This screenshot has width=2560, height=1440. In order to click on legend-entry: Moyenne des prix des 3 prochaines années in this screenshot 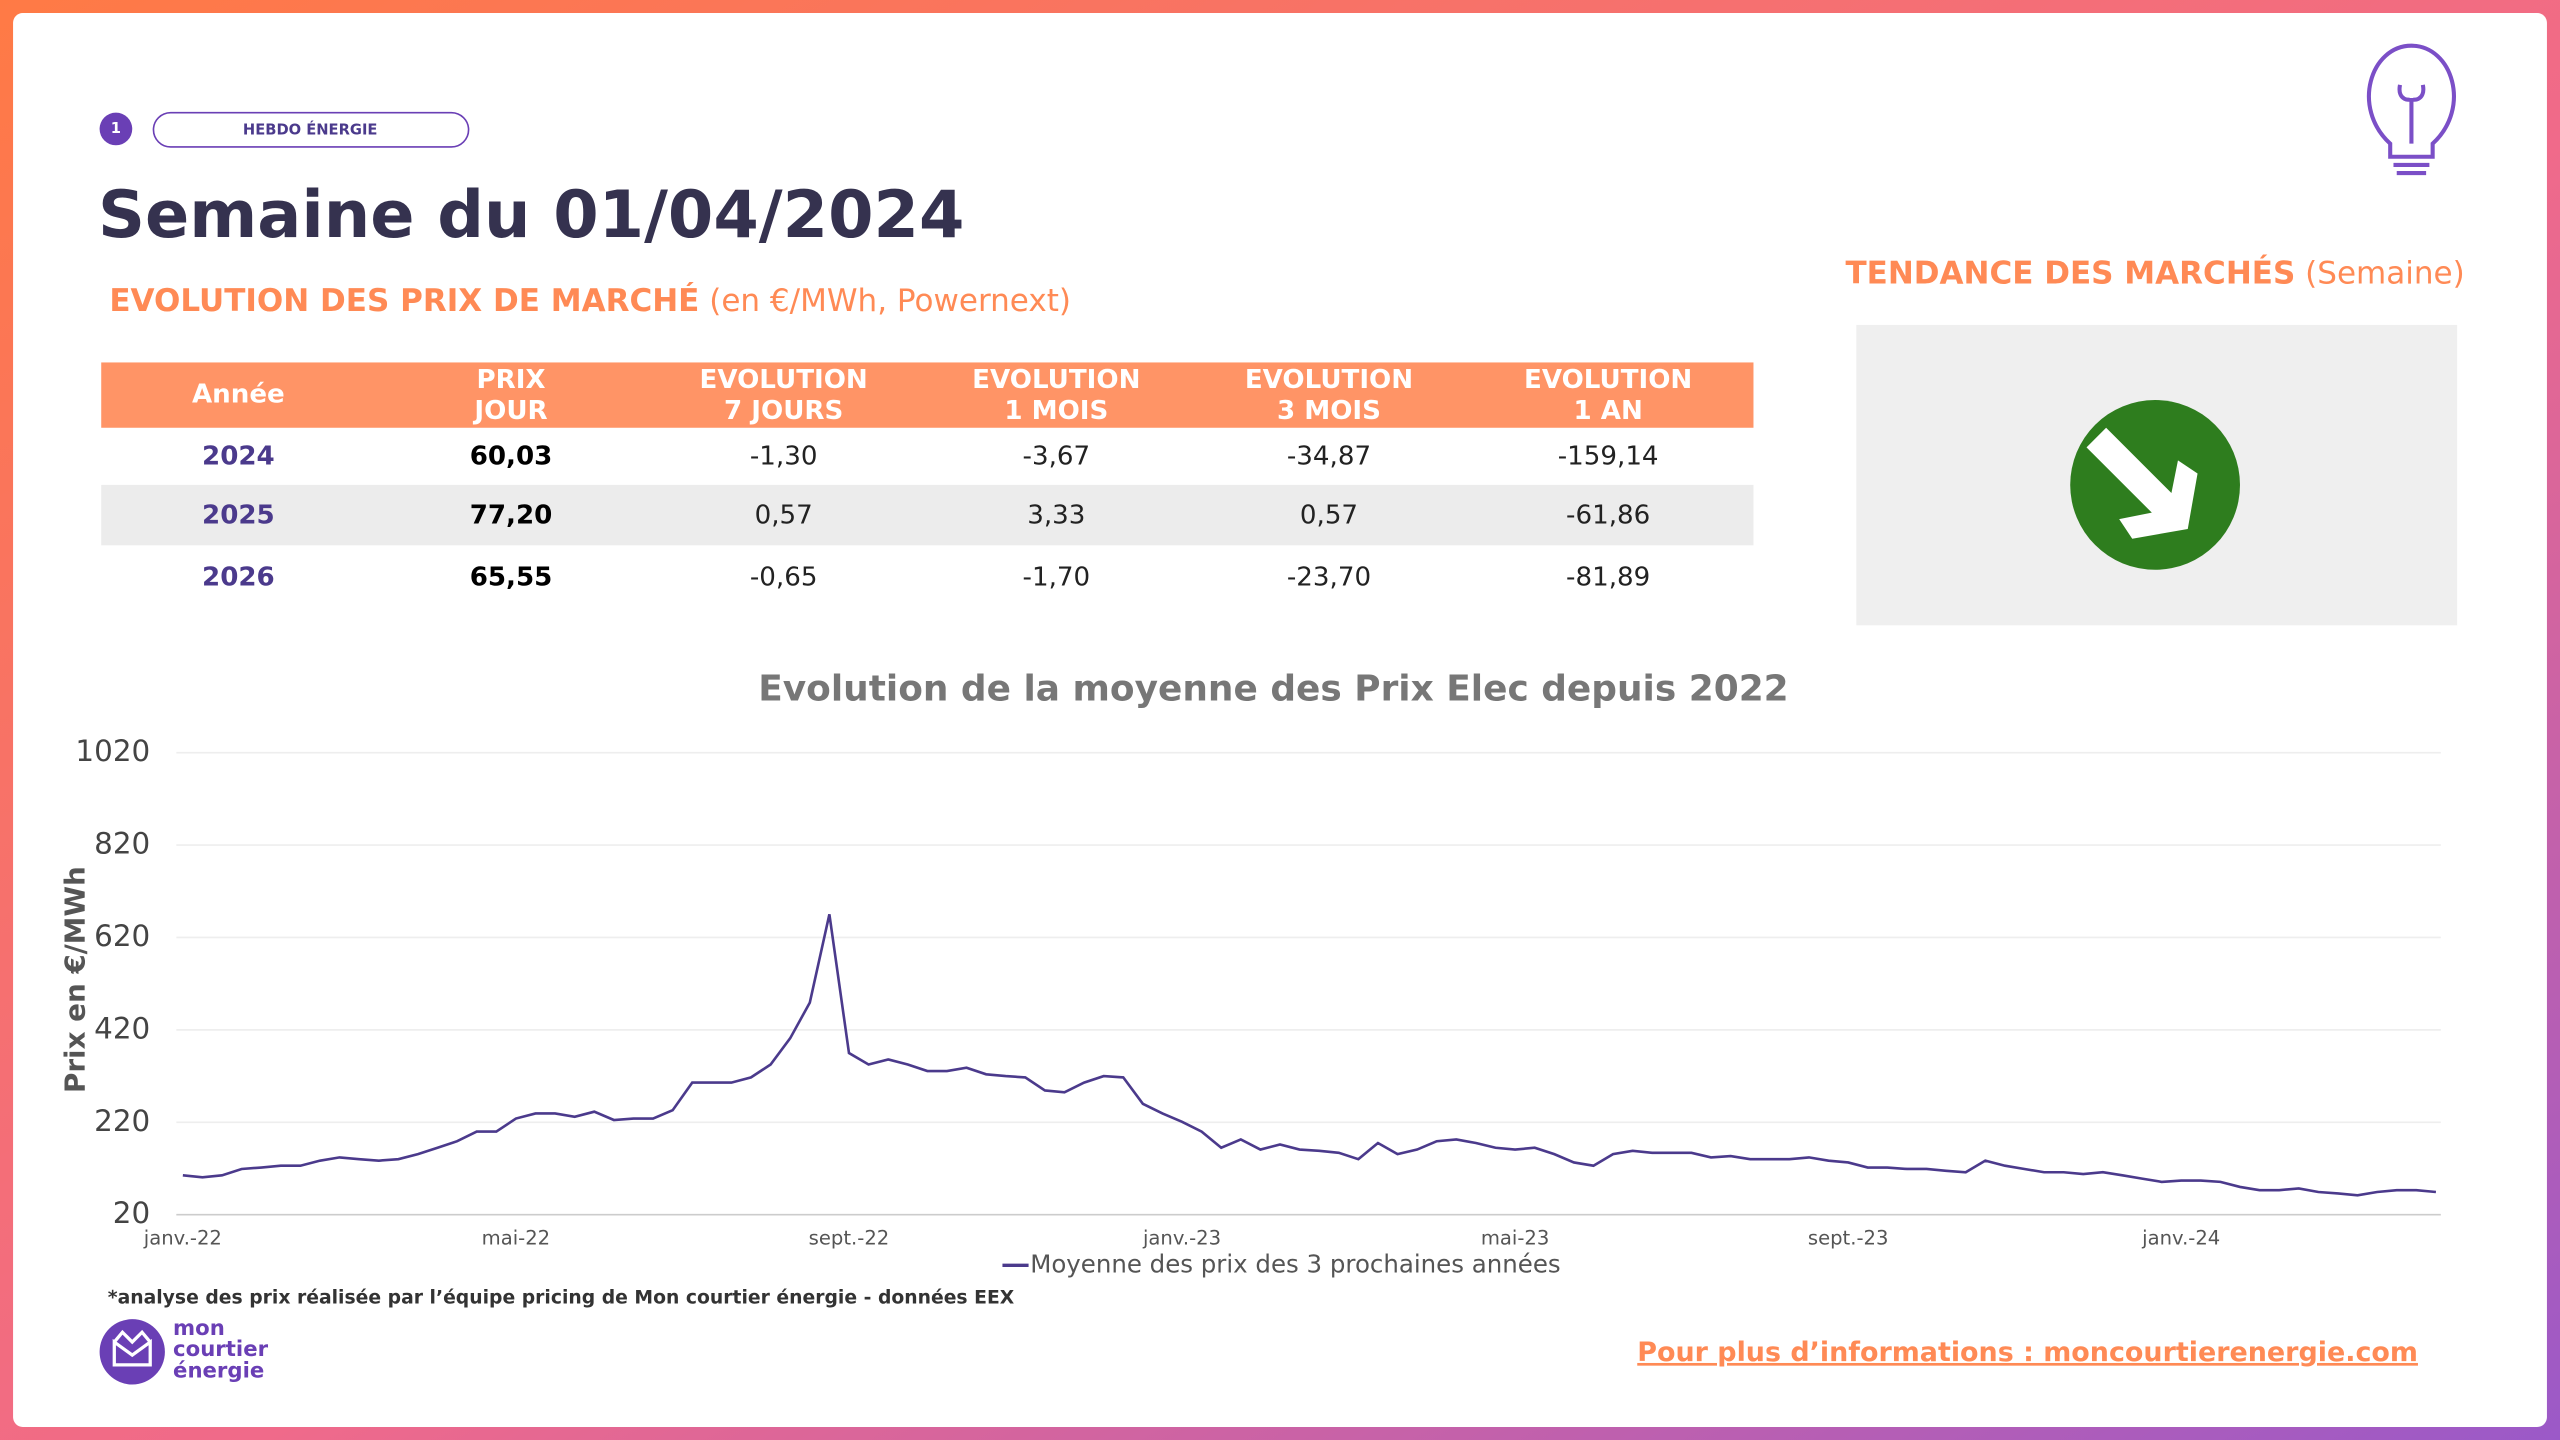, I will do `click(1295, 1263)`.